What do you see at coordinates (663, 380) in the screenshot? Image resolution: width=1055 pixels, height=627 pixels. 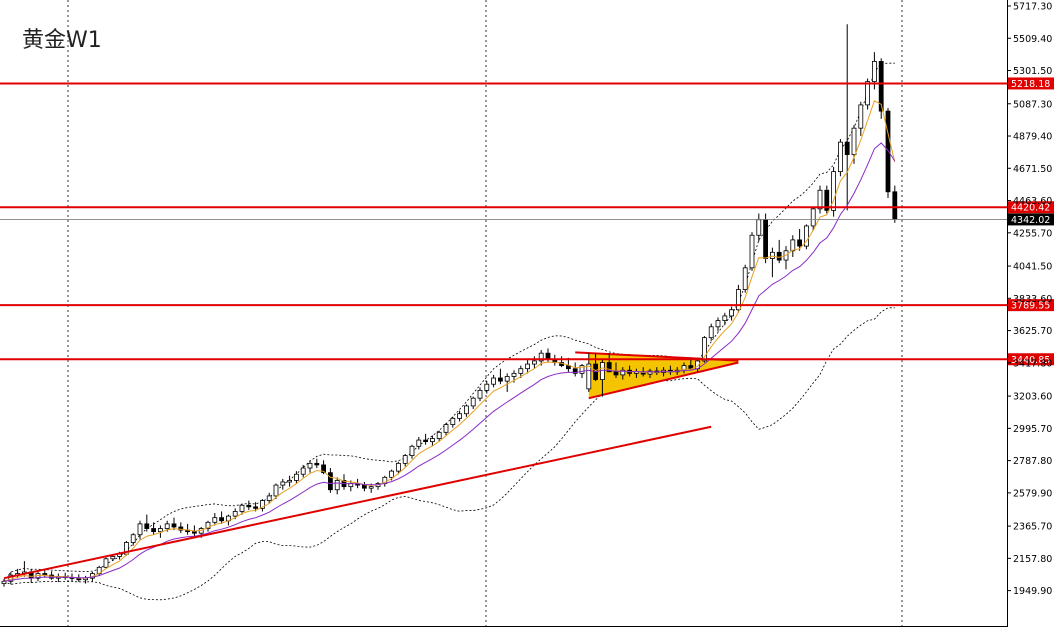 I see `triangle-lower-line` at bounding box center [663, 380].